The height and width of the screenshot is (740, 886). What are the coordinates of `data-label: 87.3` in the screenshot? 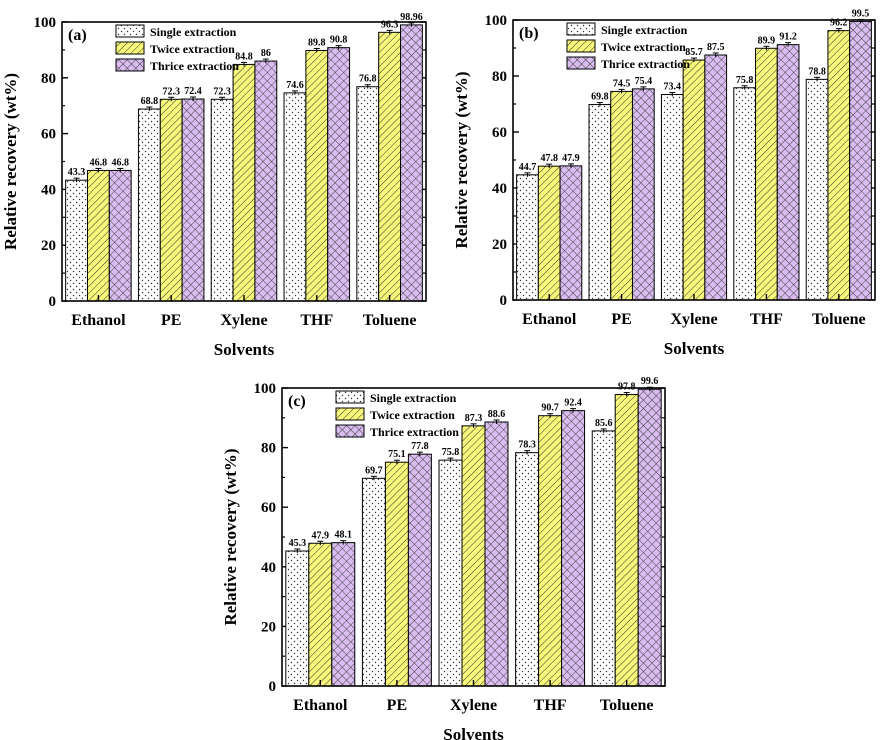 It's located at (474, 418).